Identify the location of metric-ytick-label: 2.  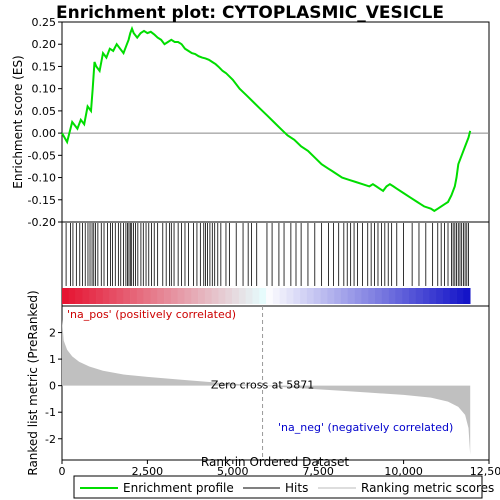
(52, 333).